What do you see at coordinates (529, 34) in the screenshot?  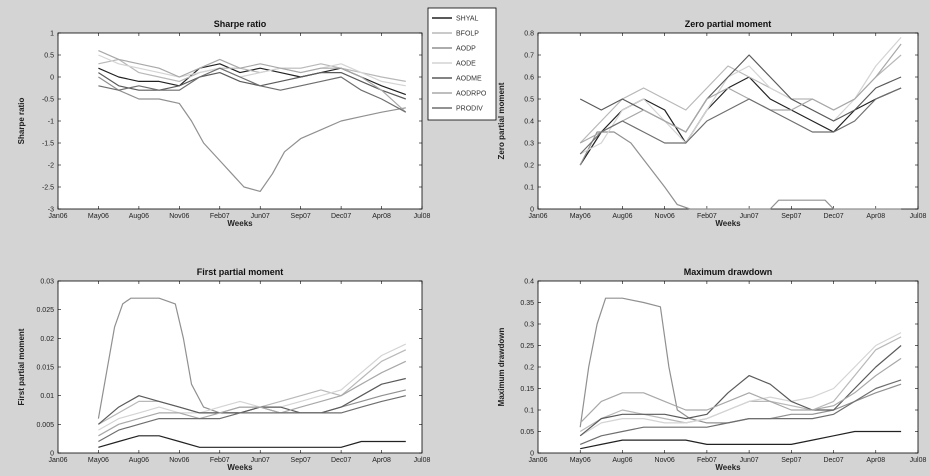 I see `y-tick-label: 0.8` at bounding box center [529, 34].